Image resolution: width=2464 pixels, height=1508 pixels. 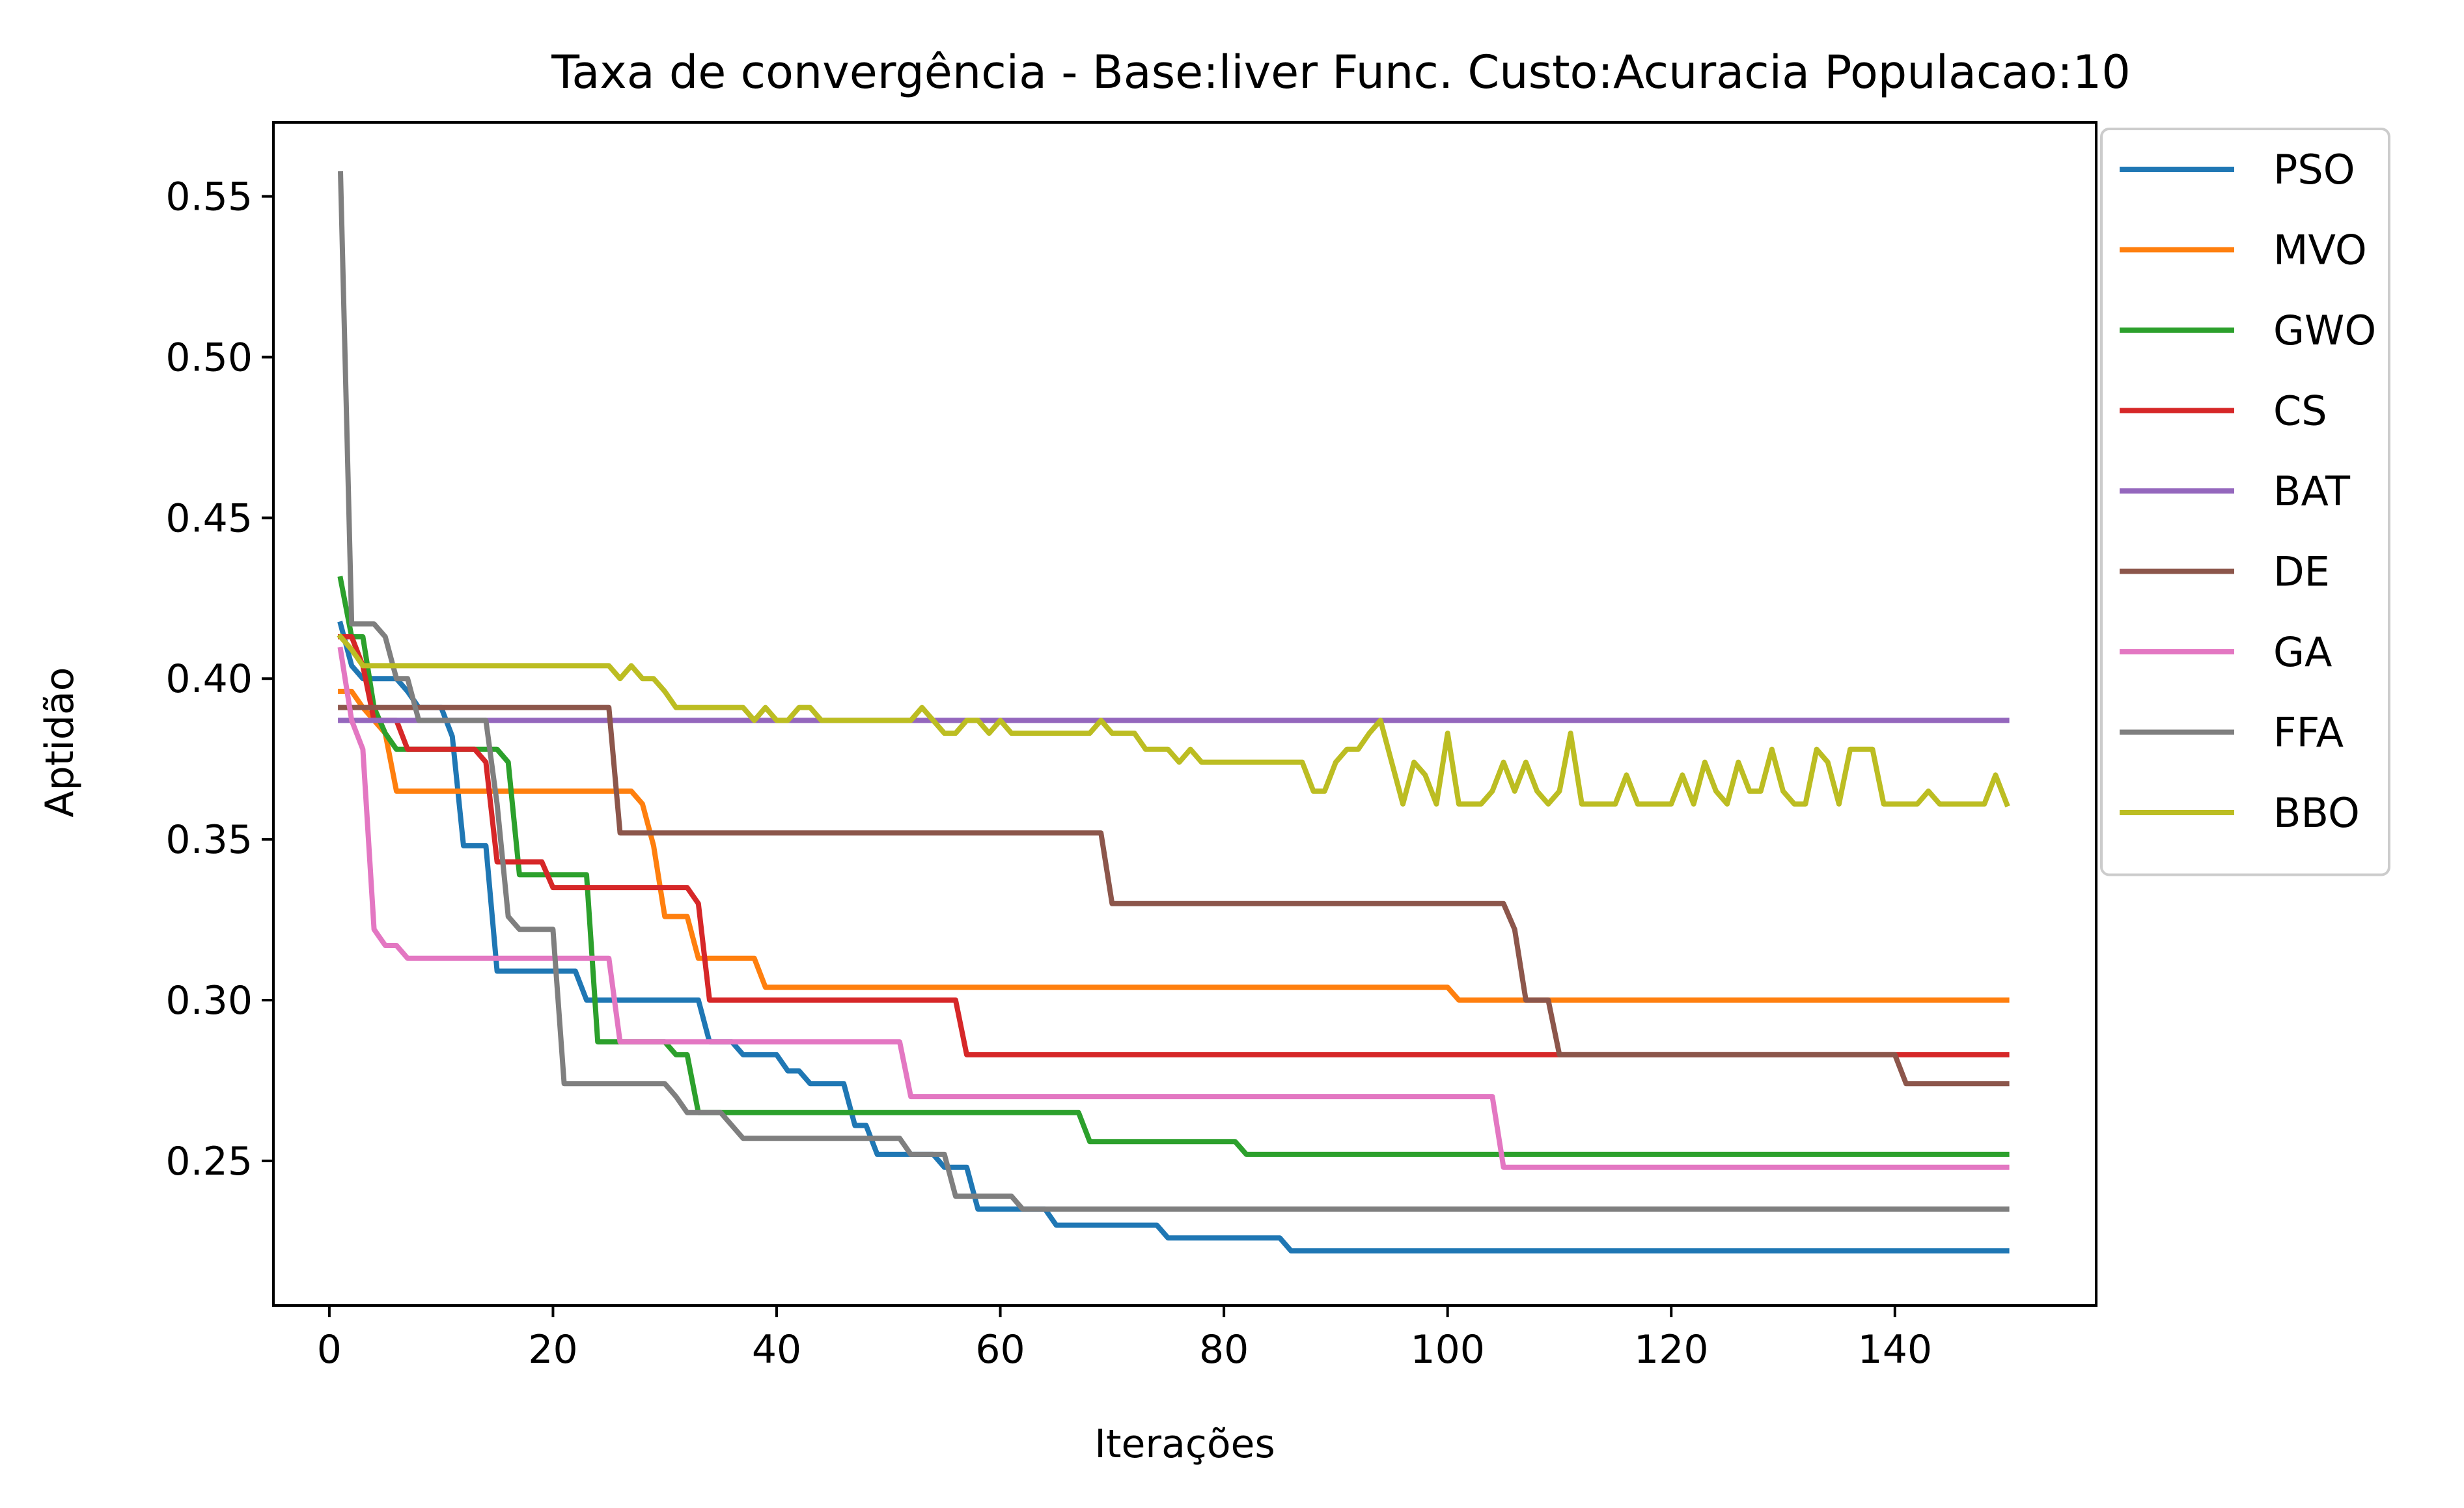 What do you see at coordinates (777, 1350) in the screenshot?
I see `x-tick-label: 40` at bounding box center [777, 1350].